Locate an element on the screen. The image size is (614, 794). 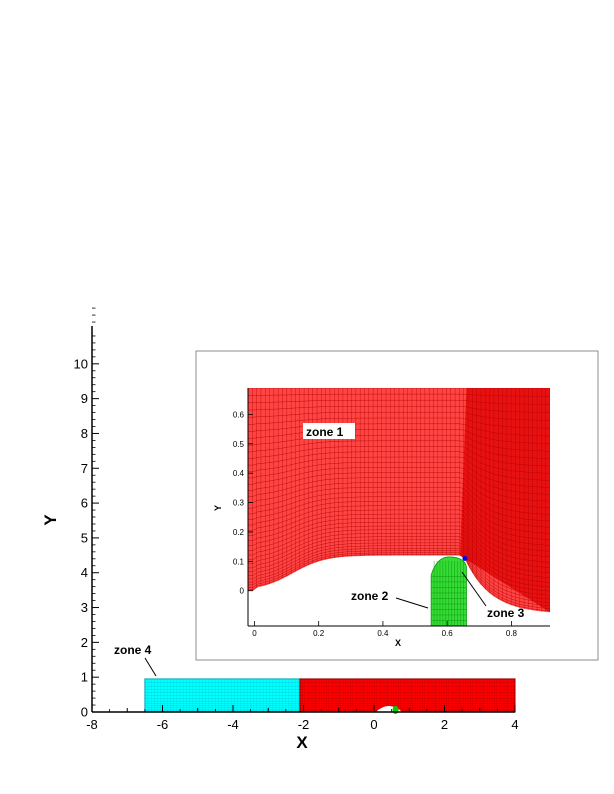
main-x-tick-label: -2 is located at coordinates (304, 724).